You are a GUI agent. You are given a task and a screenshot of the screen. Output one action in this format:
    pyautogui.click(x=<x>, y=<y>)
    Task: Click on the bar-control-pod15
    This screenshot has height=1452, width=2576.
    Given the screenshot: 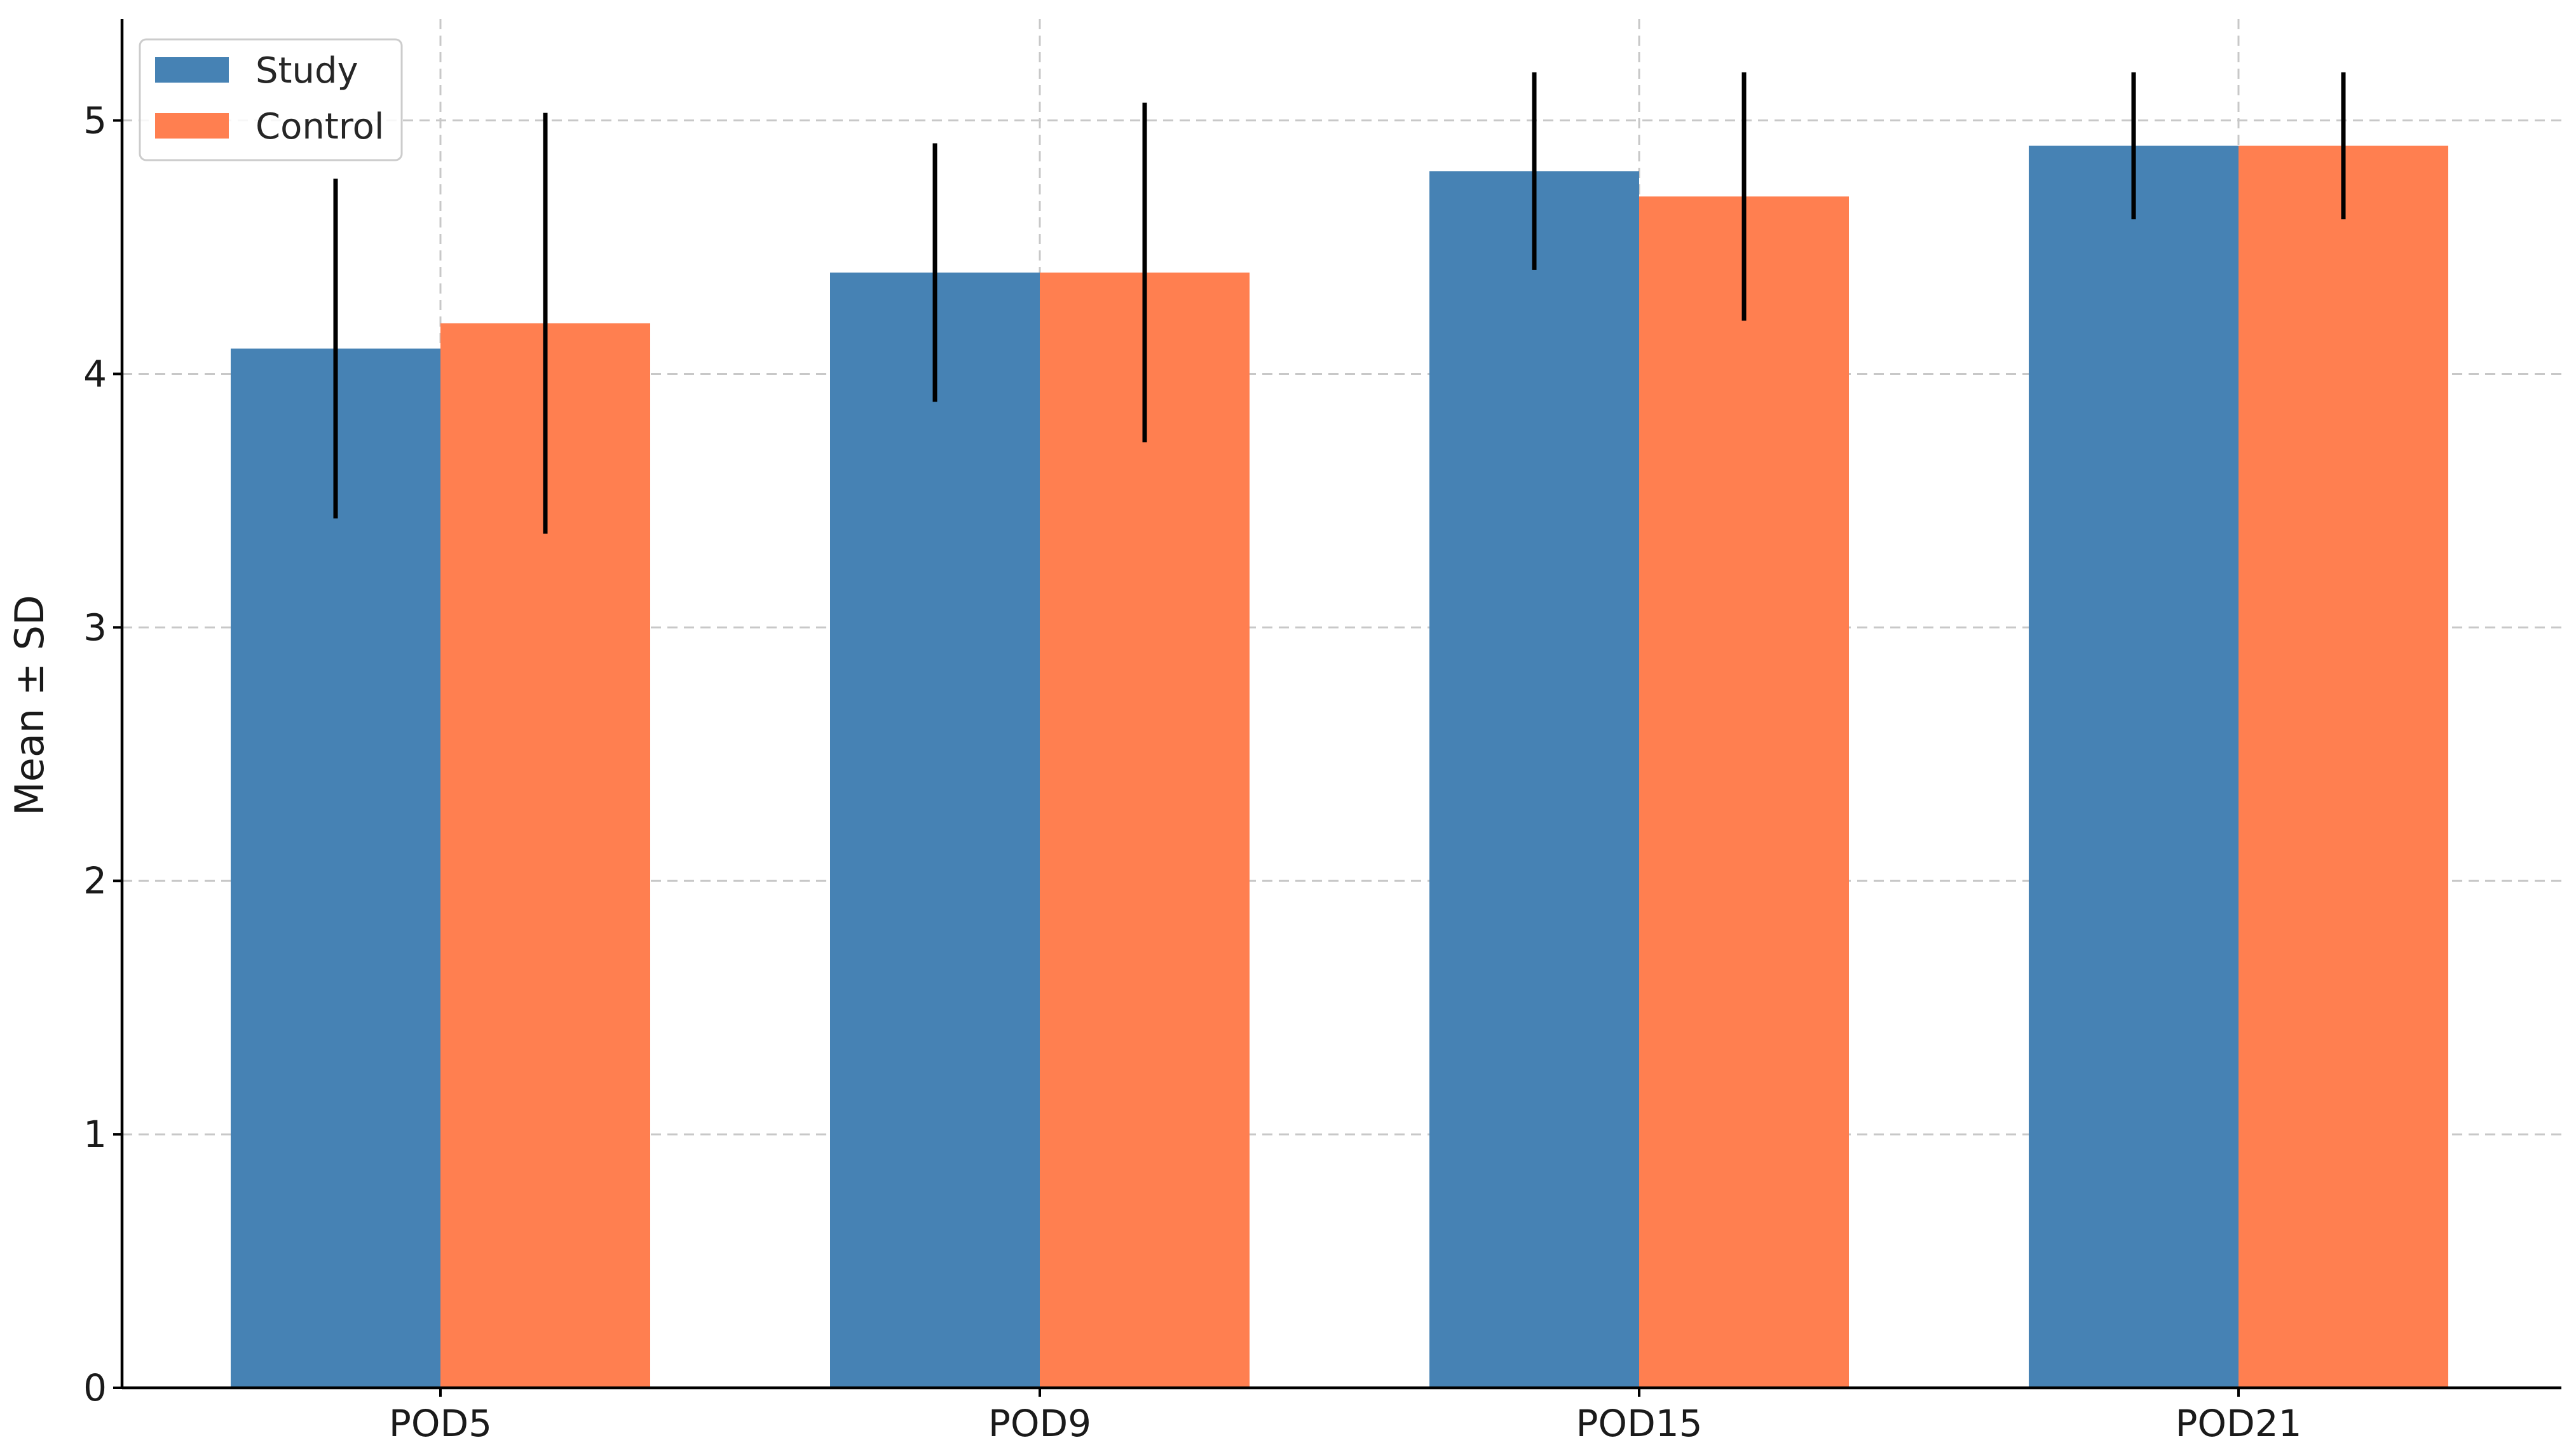 What is the action you would take?
    pyautogui.click(x=1744, y=792)
    